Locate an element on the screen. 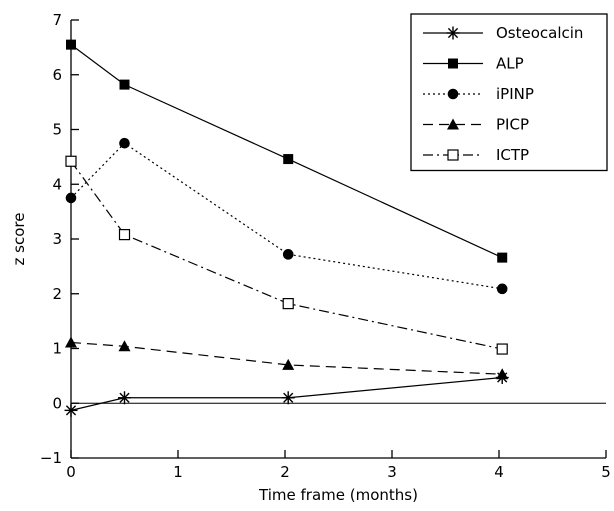 Image resolution: width=614 pixels, height=511 pixels. y-tick-label: 1 is located at coordinates (57, 349).